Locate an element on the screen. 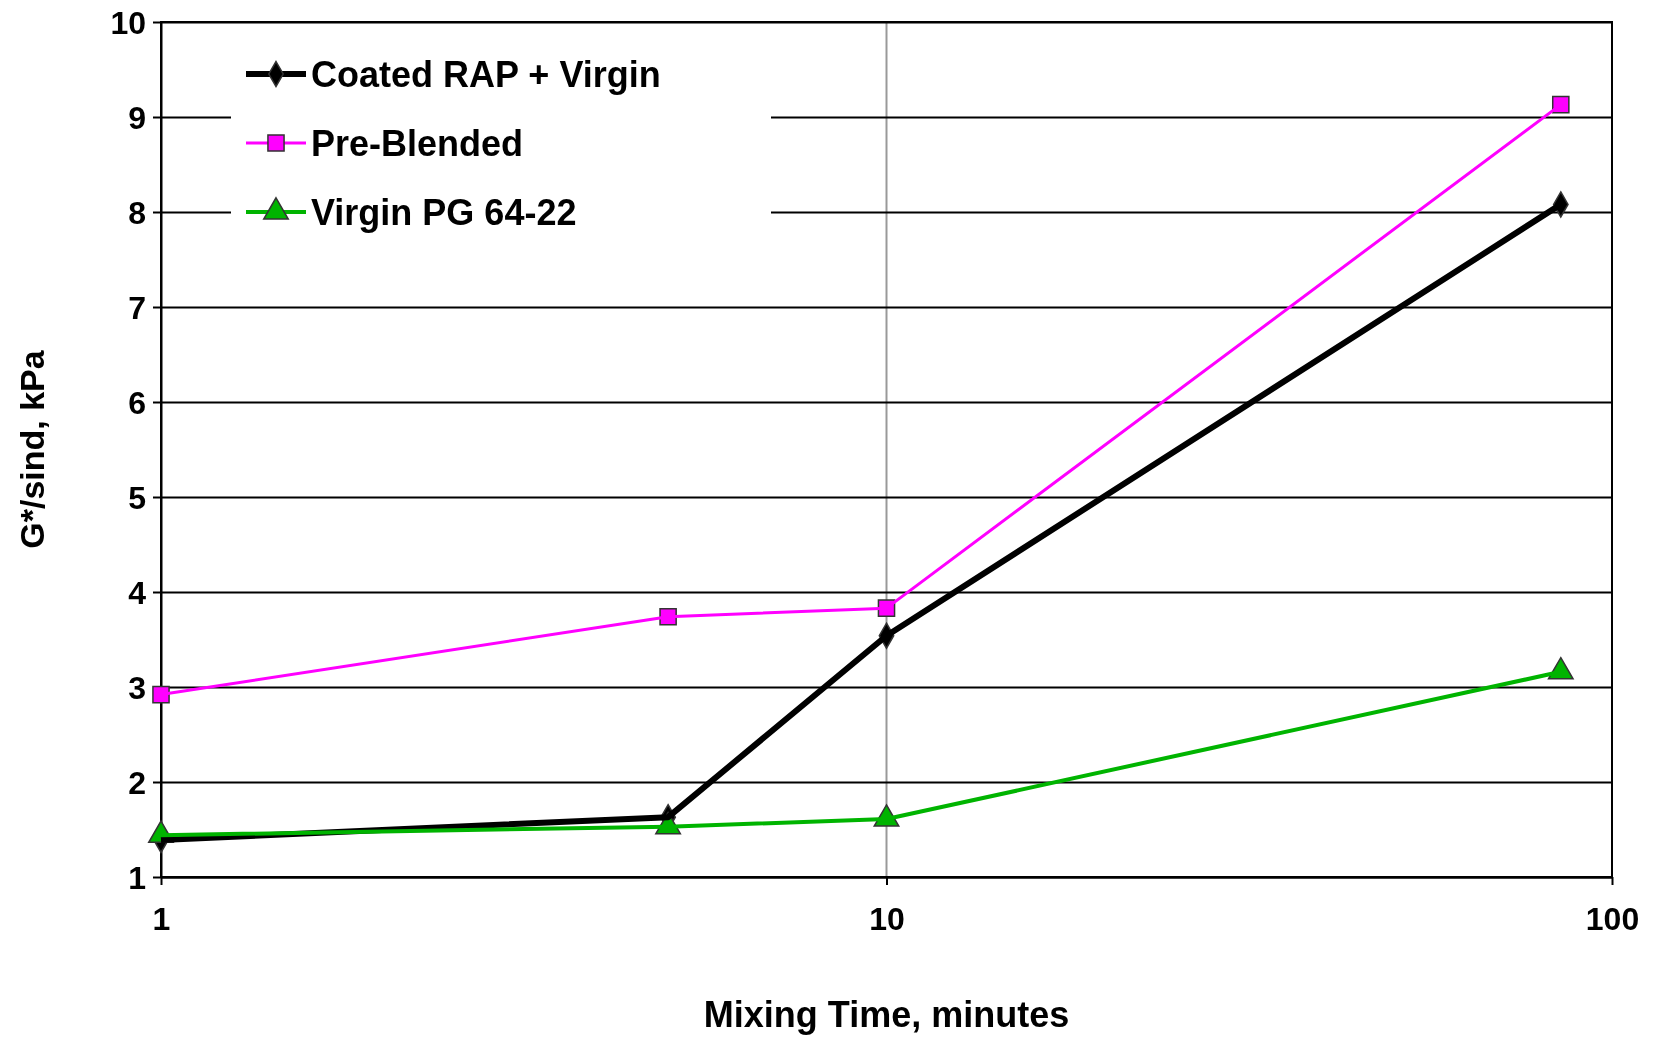 The height and width of the screenshot is (1040, 1657). x-tick-label: 100 is located at coordinates (1612, 918).